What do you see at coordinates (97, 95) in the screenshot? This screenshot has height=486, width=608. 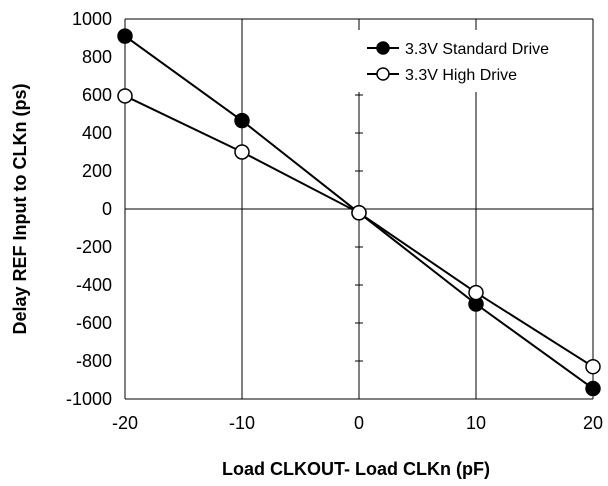 I see `y-tick-label: 600` at bounding box center [97, 95].